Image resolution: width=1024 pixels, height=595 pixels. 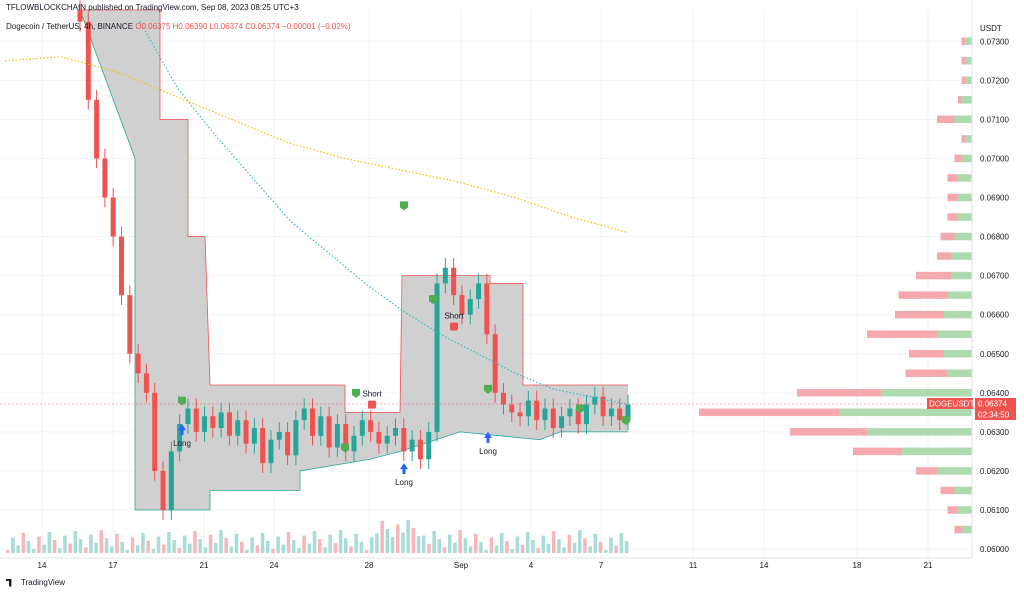 What do you see at coordinates (601, 565) in the screenshot?
I see `time-tick-label: 7` at bounding box center [601, 565].